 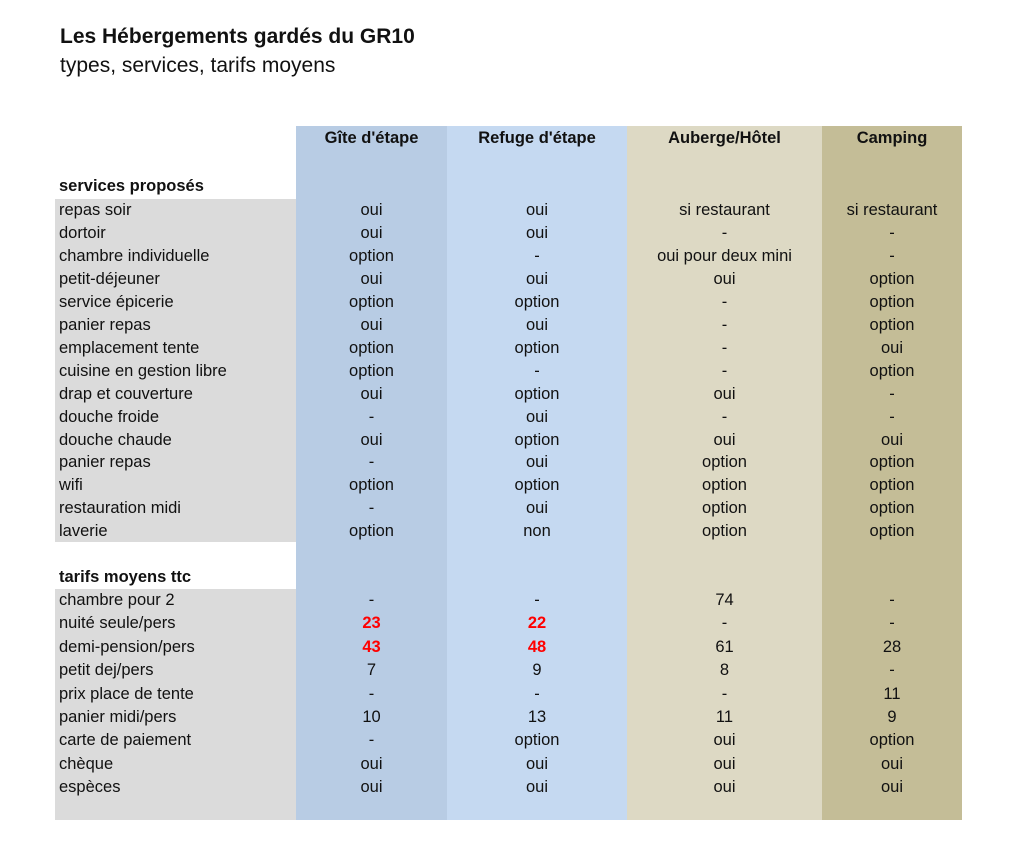 What do you see at coordinates (512, 485) in the screenshot?
I see `table-row: wifi option option option option` at bounding box center [512, 485].